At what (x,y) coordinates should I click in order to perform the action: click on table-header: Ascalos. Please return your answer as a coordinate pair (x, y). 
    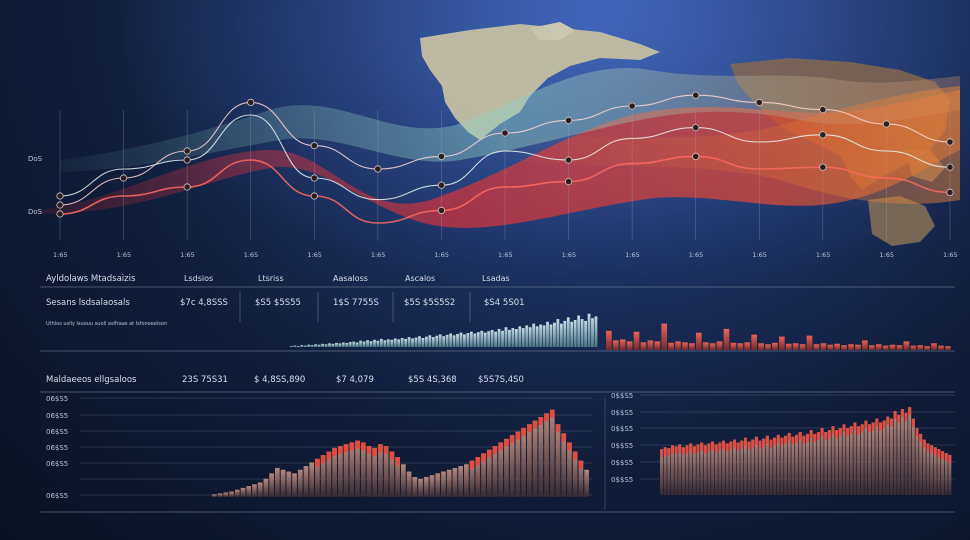
    Looking at the image, I should click on (420, 278).